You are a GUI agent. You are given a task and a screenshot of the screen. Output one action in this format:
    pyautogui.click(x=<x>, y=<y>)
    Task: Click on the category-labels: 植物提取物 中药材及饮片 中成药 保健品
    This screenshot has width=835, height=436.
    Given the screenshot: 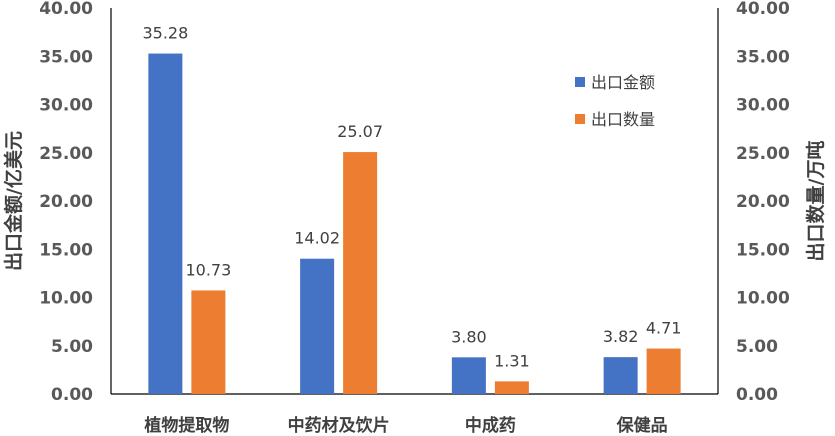 What is the action you would take?
    pyautogui.click(x=405, y=425)
    